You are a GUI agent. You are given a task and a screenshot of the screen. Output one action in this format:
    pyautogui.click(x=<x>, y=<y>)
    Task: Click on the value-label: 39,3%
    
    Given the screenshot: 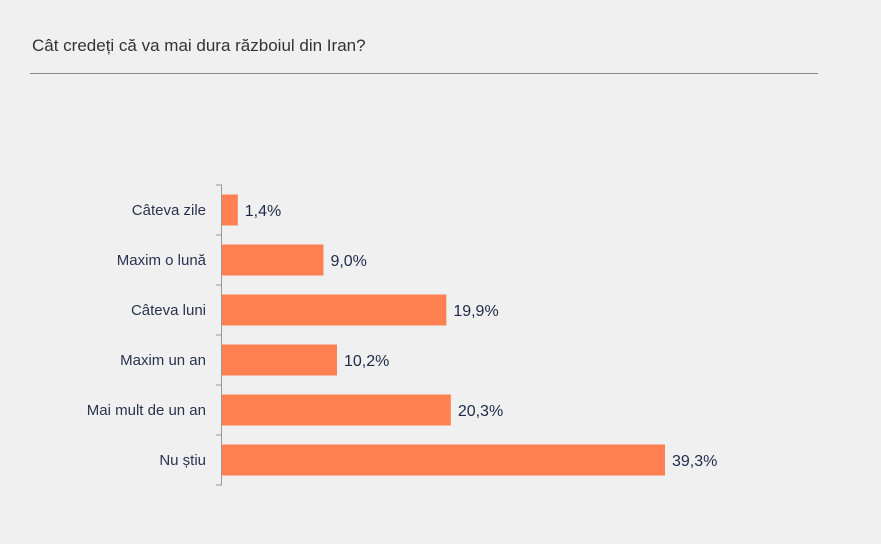 What is the action you would take?
    pyautogui.click(x=694, y=461)
    